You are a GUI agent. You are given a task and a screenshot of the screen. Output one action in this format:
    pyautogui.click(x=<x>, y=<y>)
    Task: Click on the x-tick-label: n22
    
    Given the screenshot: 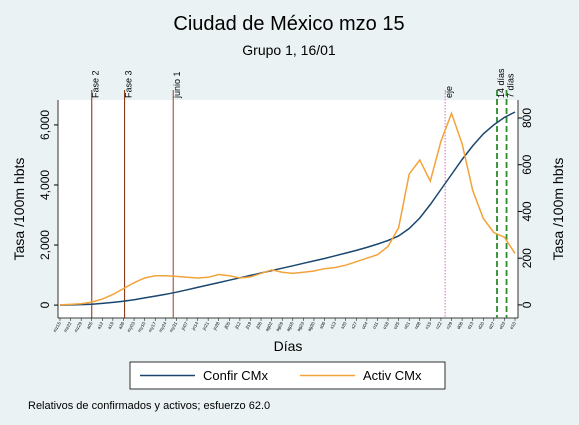 What is the action you would take?
    pyautogui.click(x=439, y=325)
    